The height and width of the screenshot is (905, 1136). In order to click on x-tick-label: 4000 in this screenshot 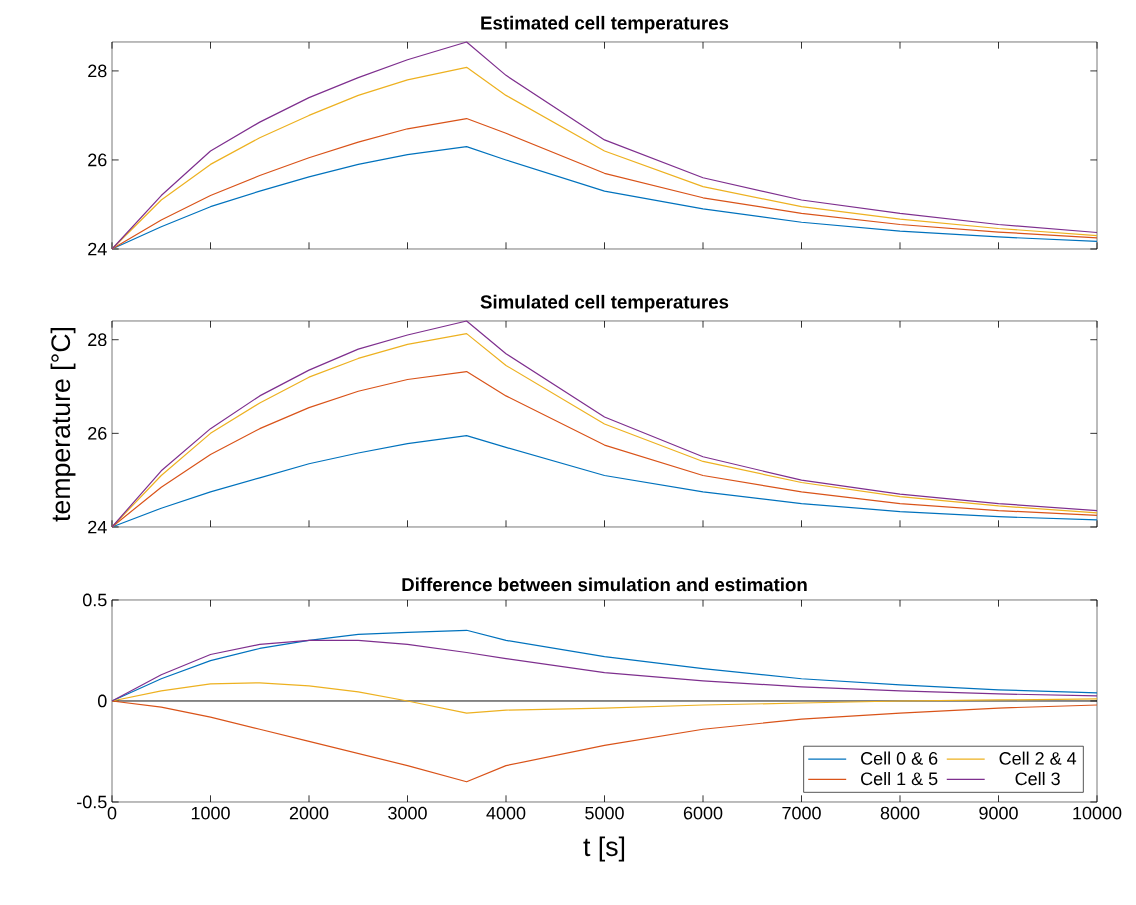, I will do `click(506, 813)`.